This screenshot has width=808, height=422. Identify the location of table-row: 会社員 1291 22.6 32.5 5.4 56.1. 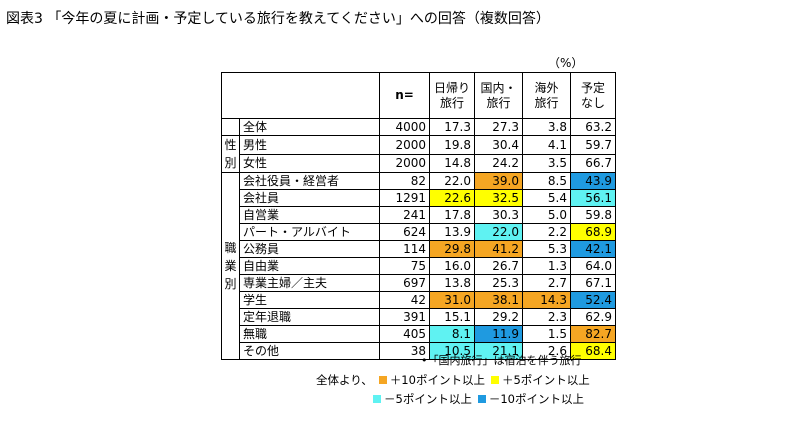
(419, 198).